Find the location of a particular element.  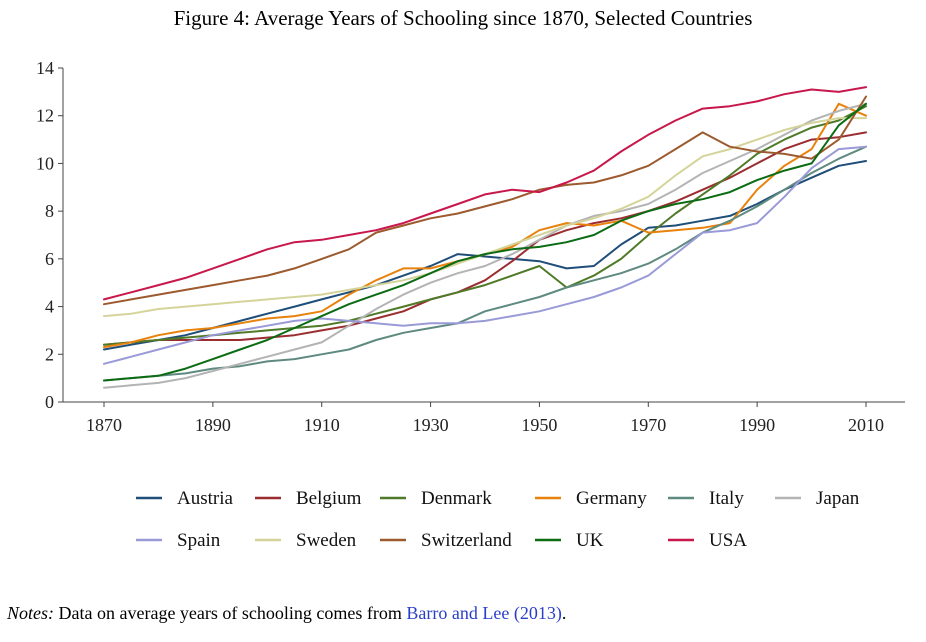

legend-item-austria: Austria is located at coordinates (185, 498).